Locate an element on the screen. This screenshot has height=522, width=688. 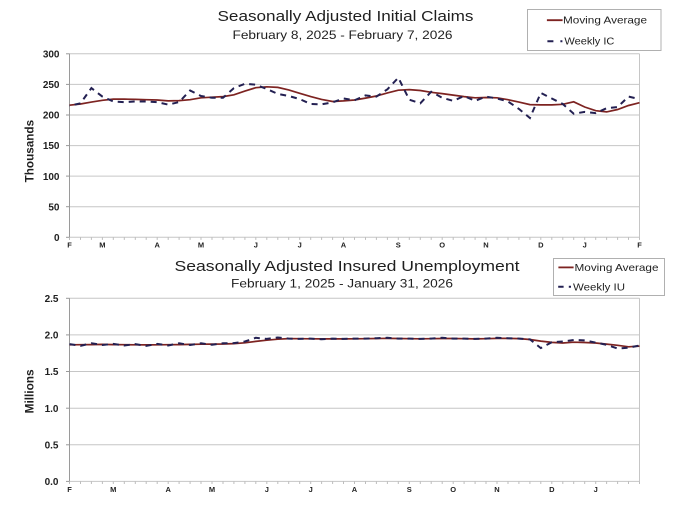
svg-text: 0.0 is located at coordinates (52, 482).